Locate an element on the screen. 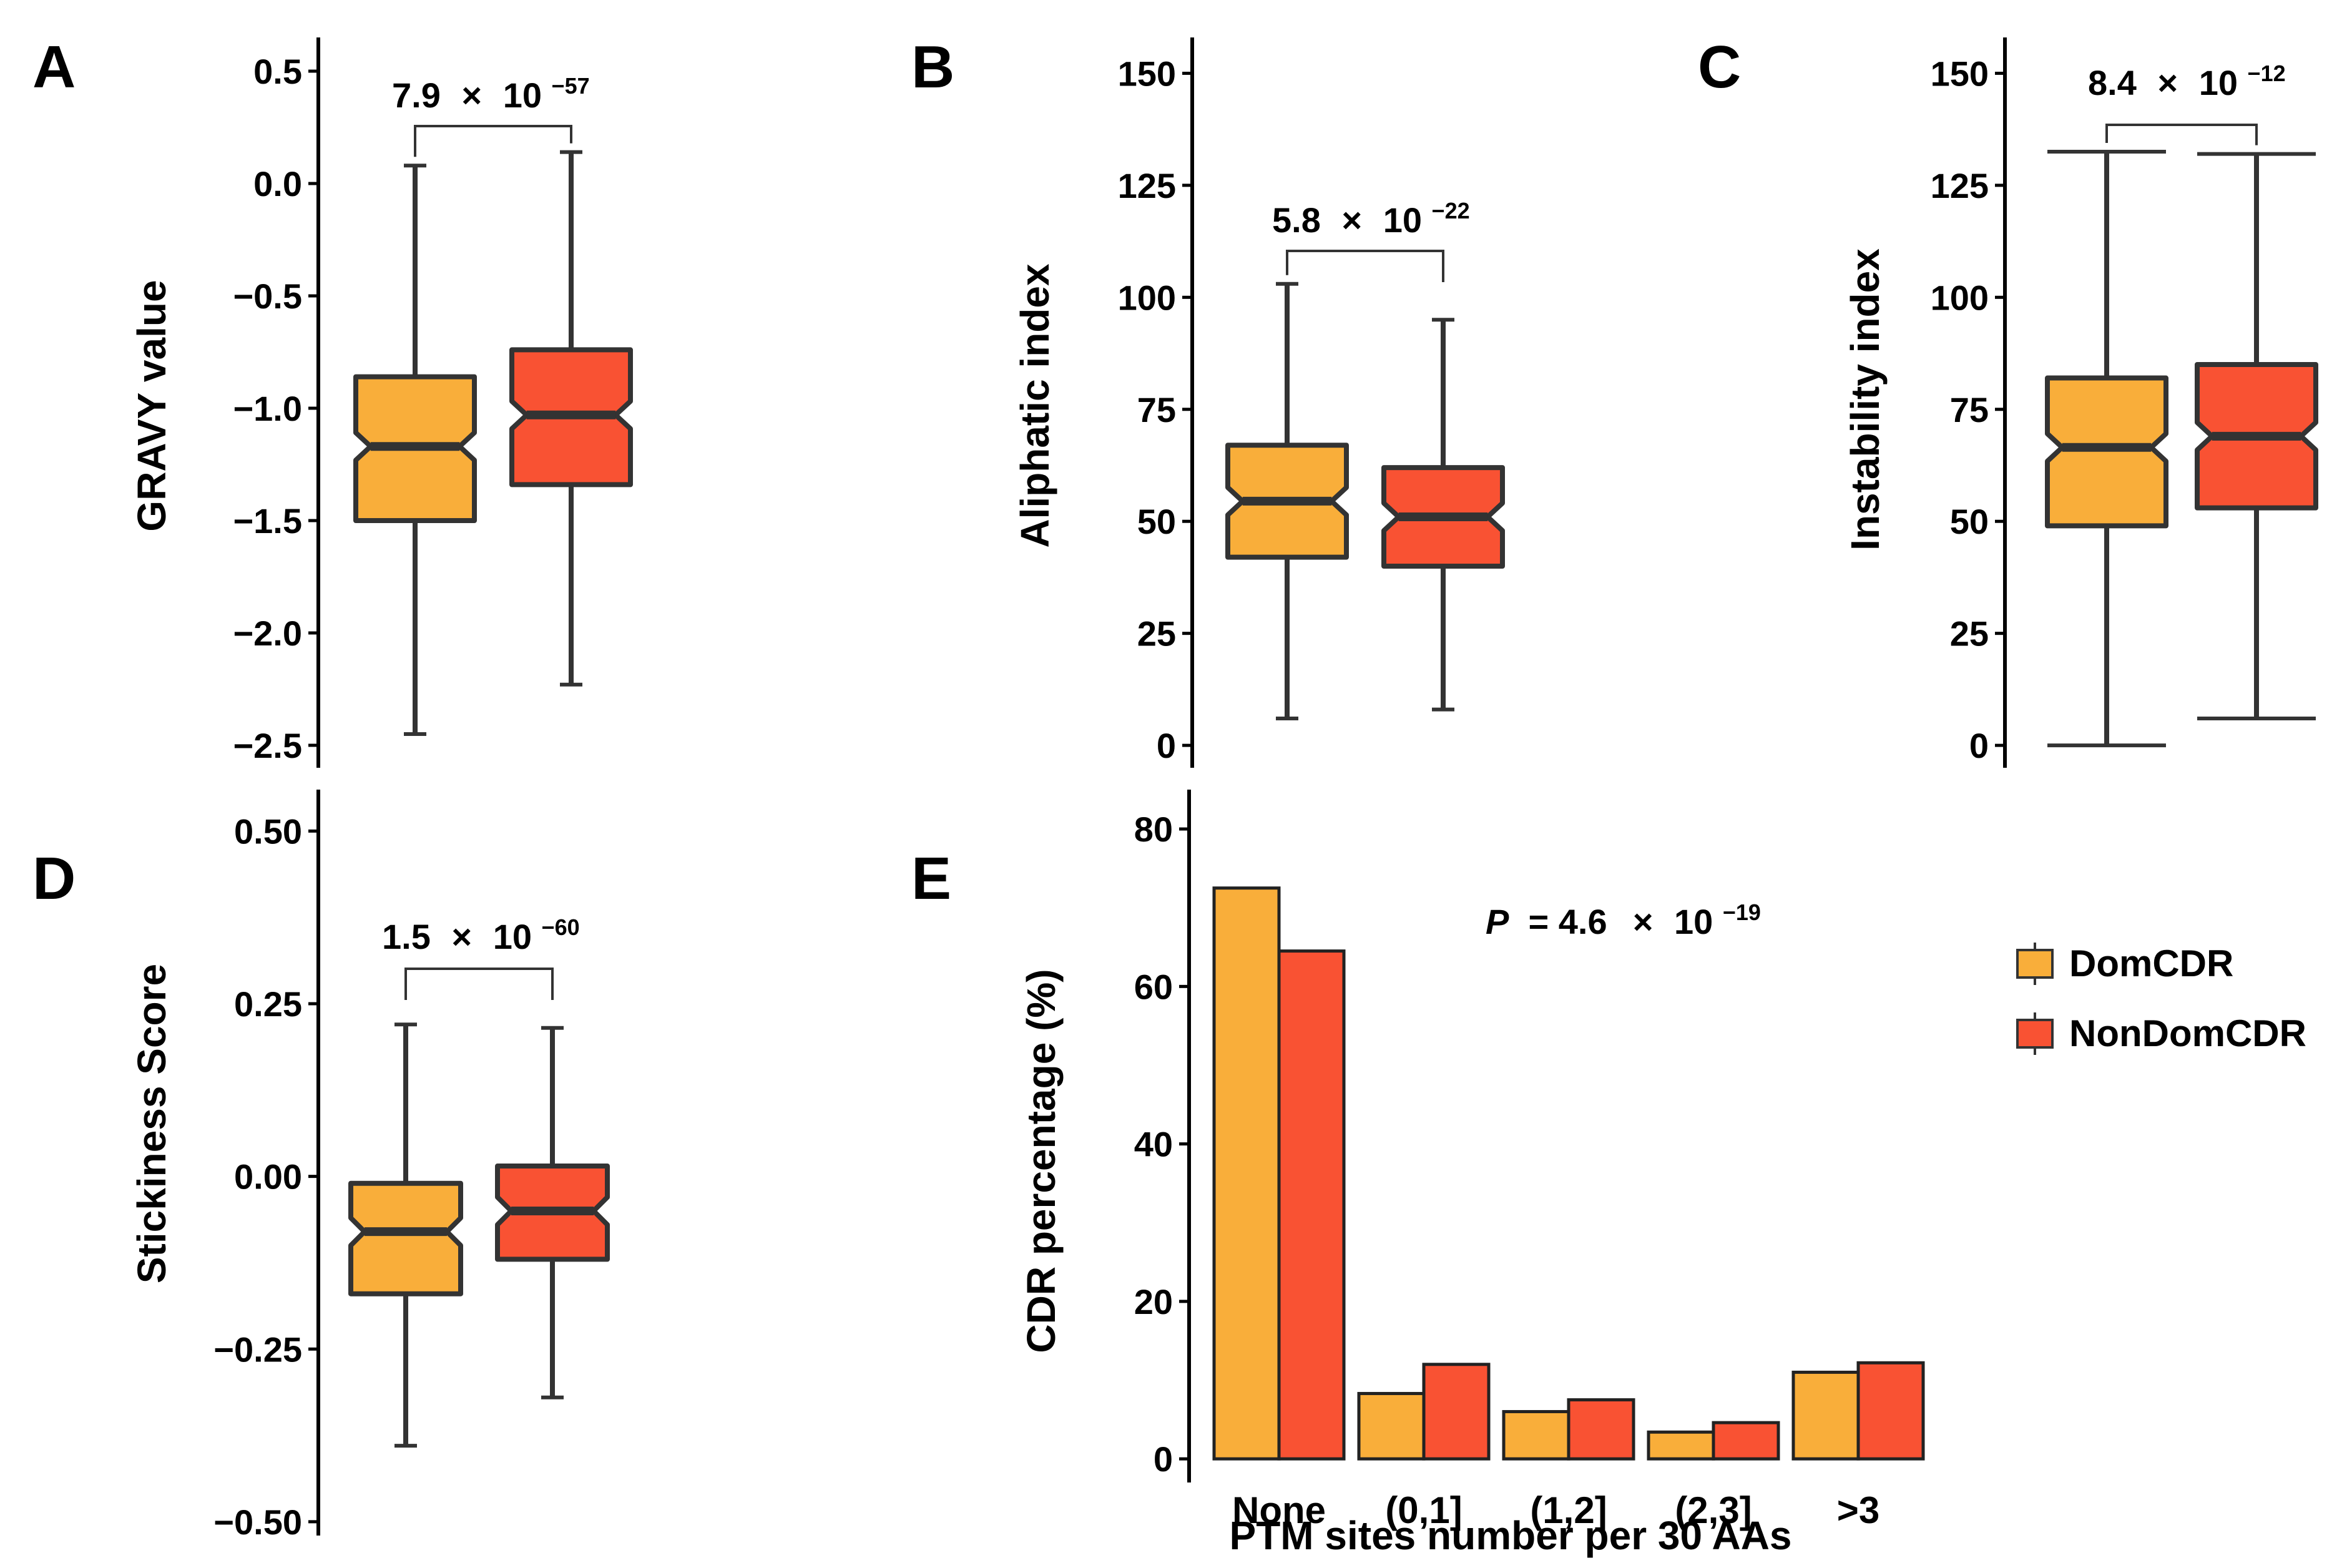 This screenshot has height=1568, width=2347. p-value-annotation: P = 4.6 × 10 −19 is located at coordinates (1624, 920).